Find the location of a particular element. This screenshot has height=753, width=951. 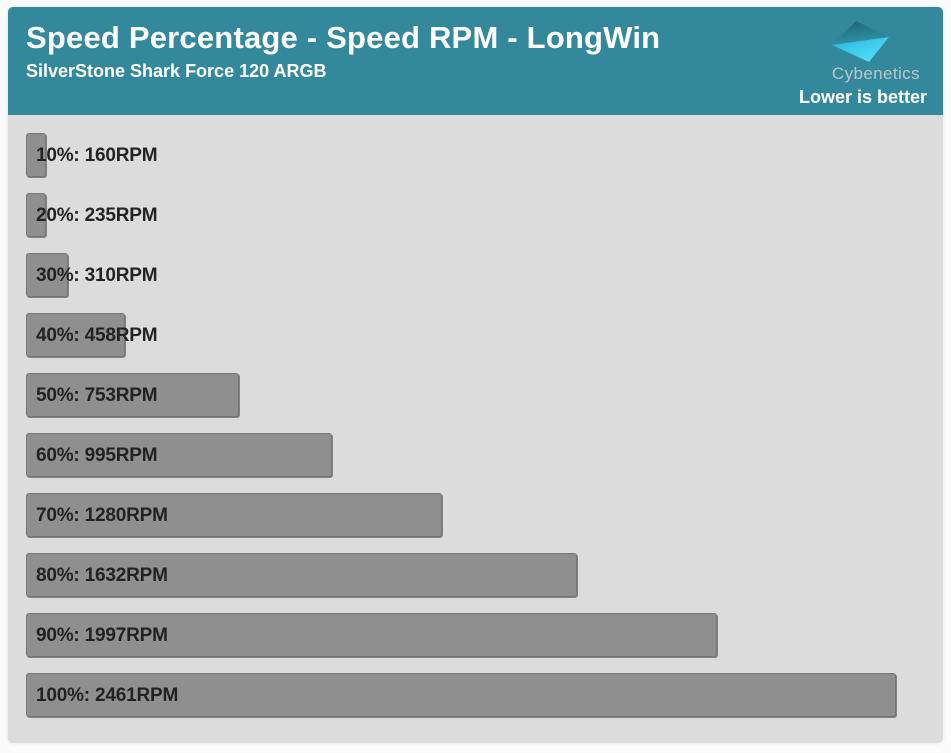

bar-row: 80%: 1632RPM is located at coordinates (484, 575).